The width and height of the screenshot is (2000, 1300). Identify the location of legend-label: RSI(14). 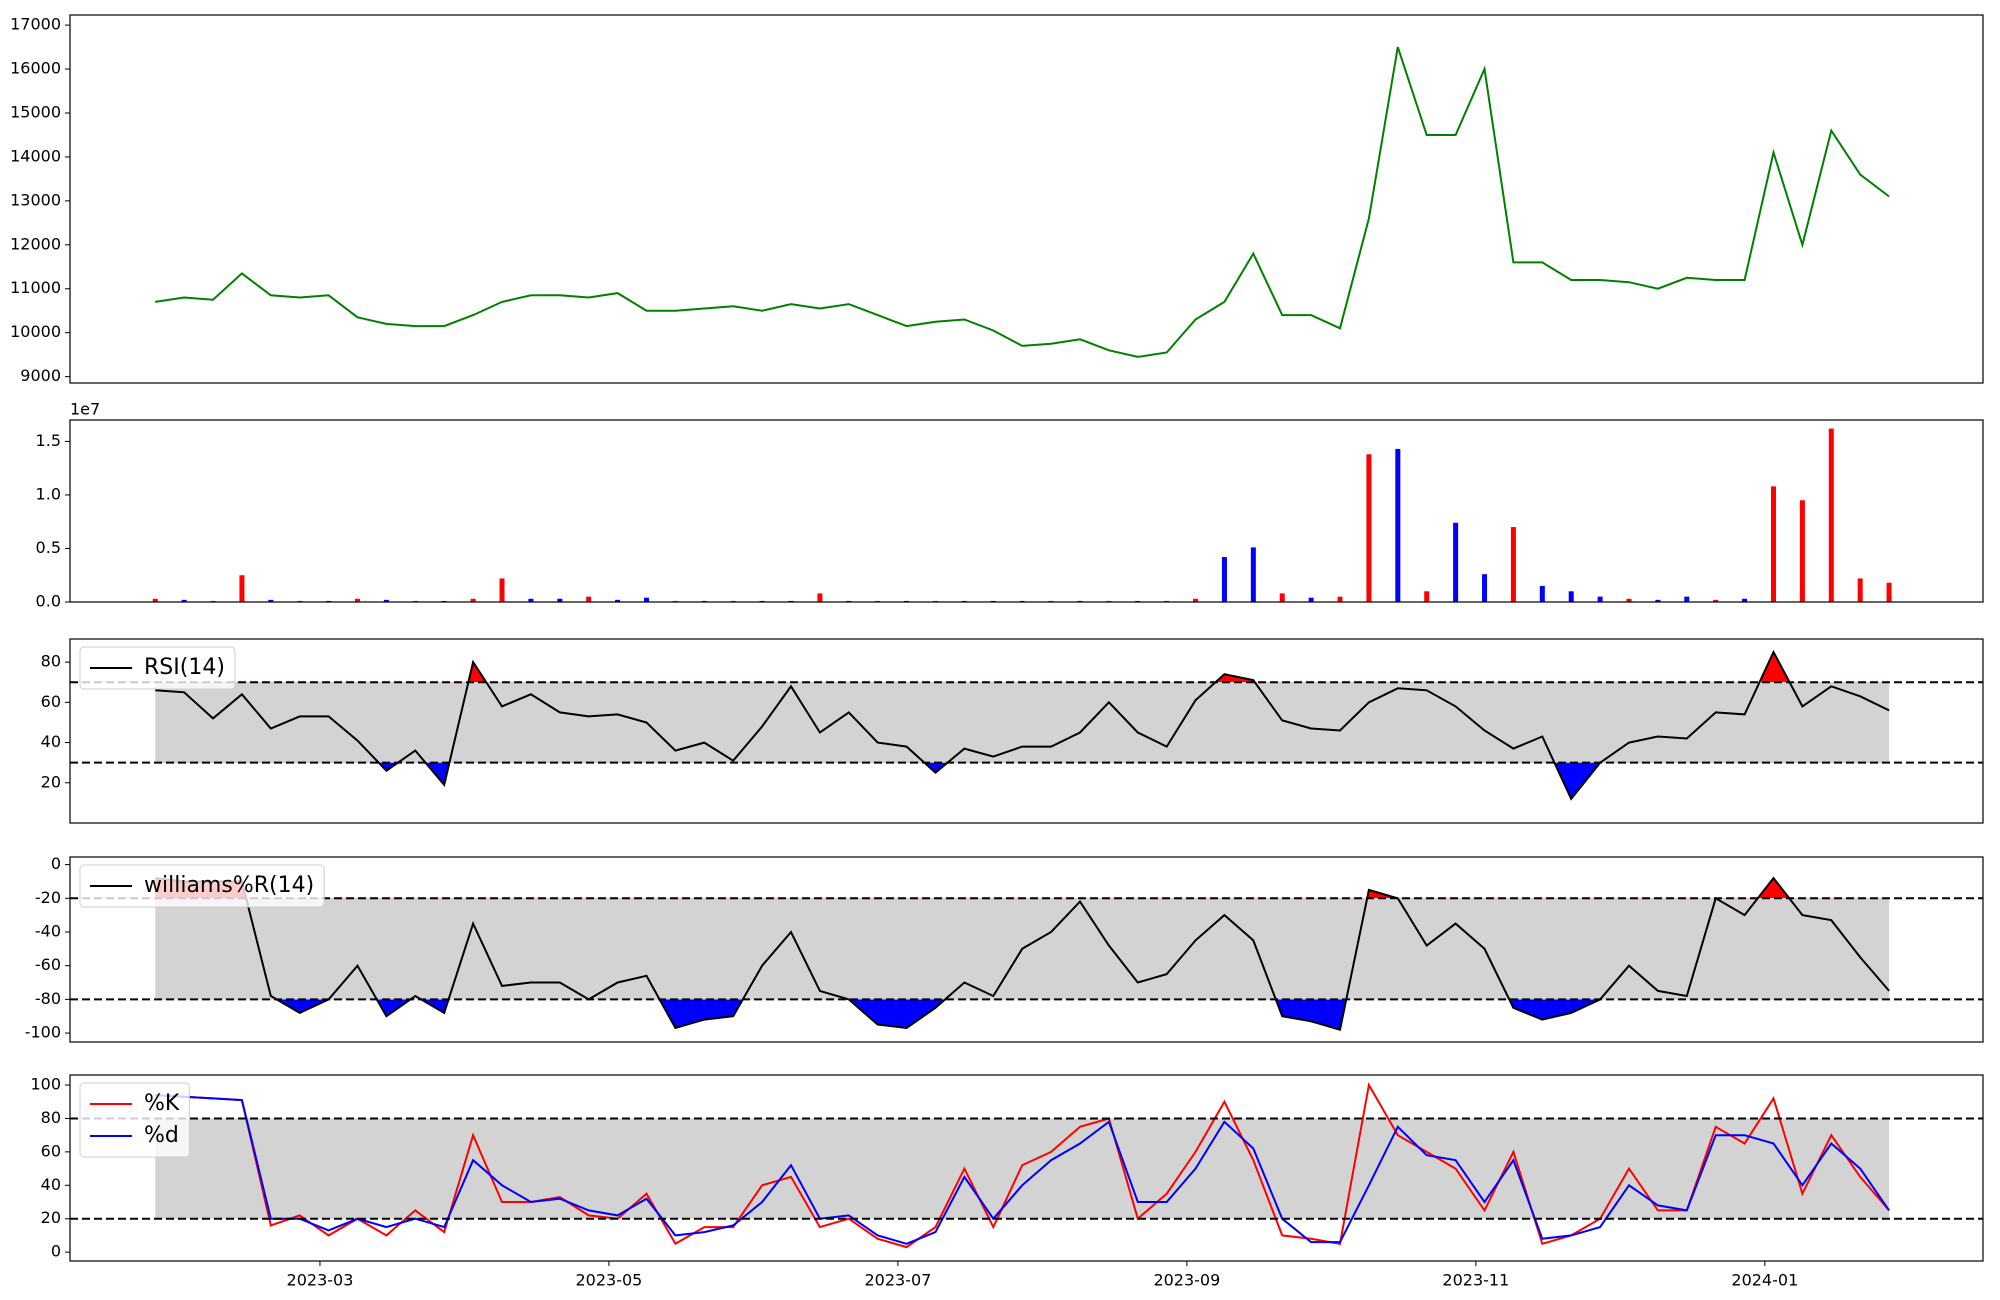
(184, 667).